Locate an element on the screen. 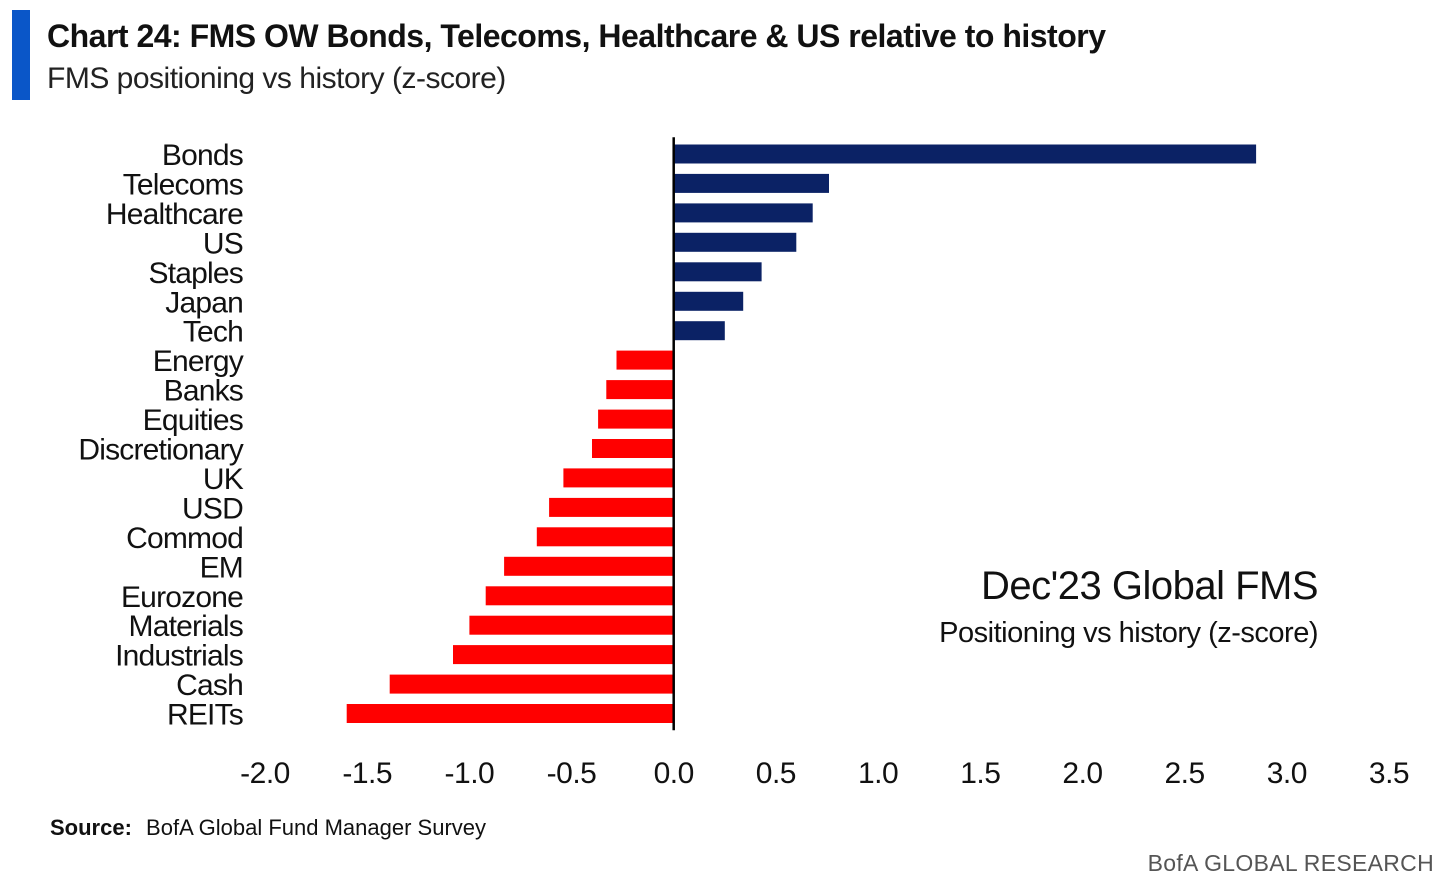 Image resolution: width=1456 pixels, height=884 pixels. bar-em is located at coordinates (589, 566).